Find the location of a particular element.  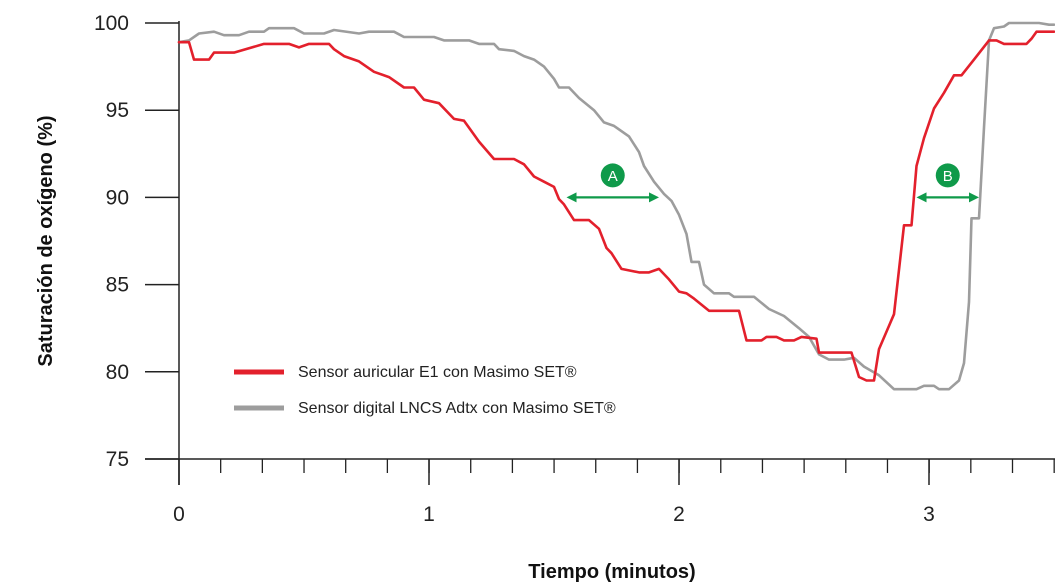

annotation-marker-label: A is located at coordinates (613, 176).